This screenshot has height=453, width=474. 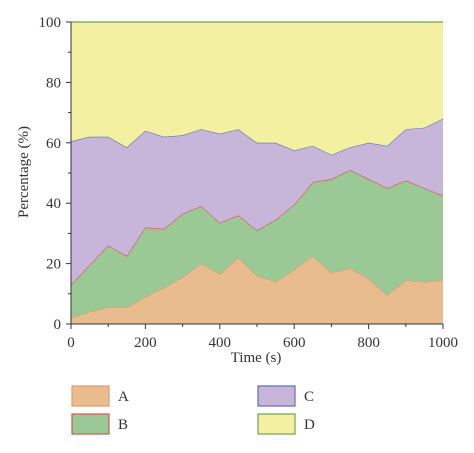 What do you see at coordinates (53, 265) in the screenshot?
I see `y-tick-label: 20` at bounding box center [53, 265].